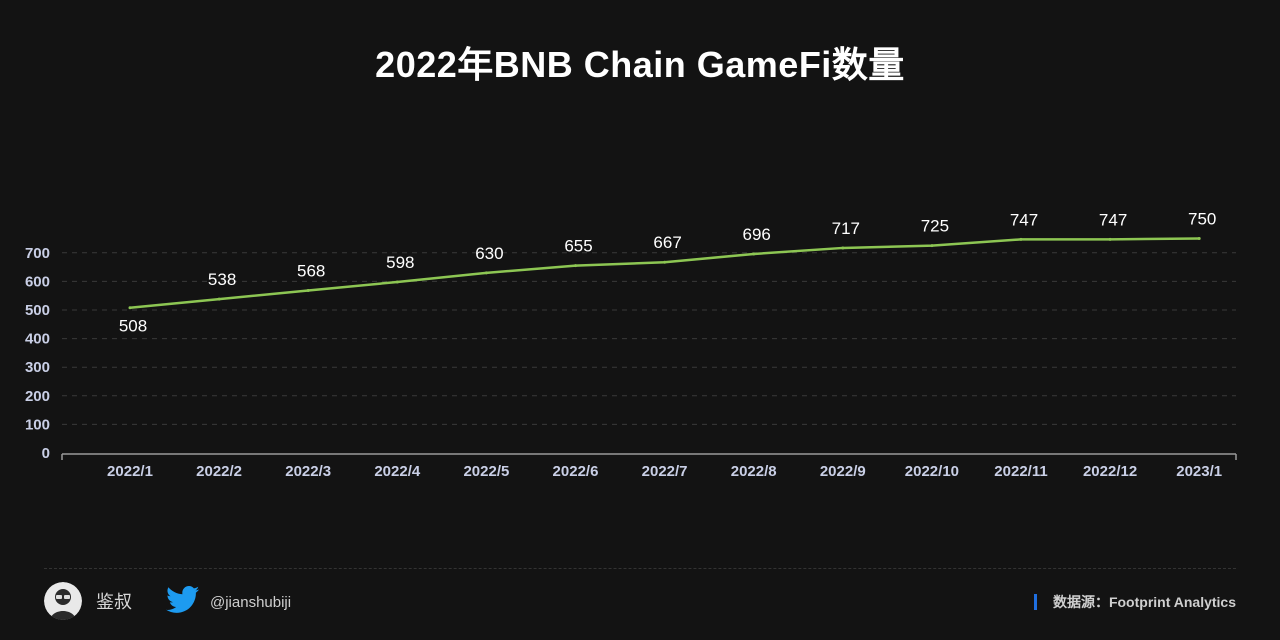  Describe the element at coordinates (1035, 602) in the screenshot. I see `source-accent-bar` at that location.